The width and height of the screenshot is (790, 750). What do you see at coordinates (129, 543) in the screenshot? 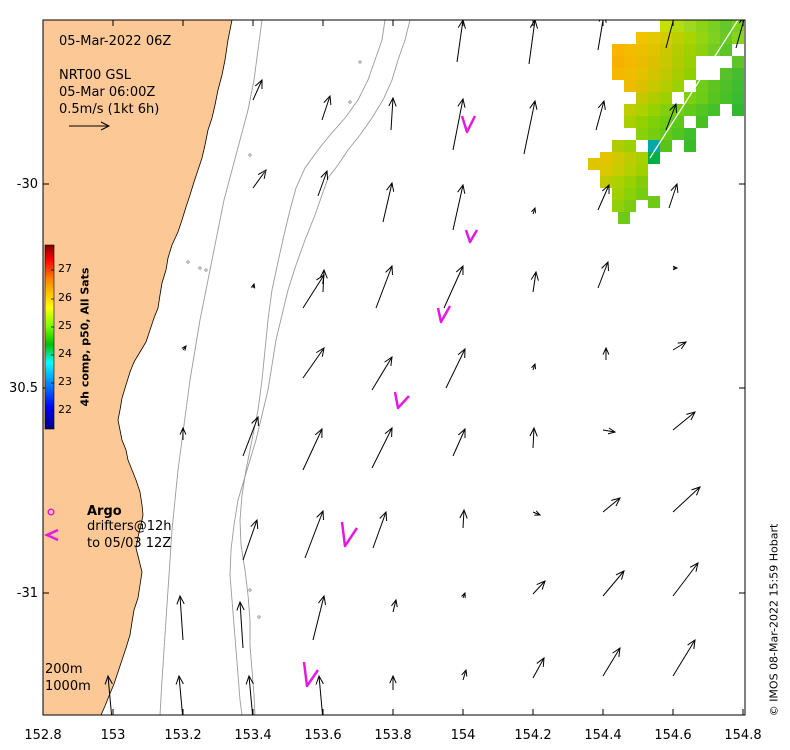
I see `drifters-period: to 05/03 12Z` at bounding box center [129, 543].